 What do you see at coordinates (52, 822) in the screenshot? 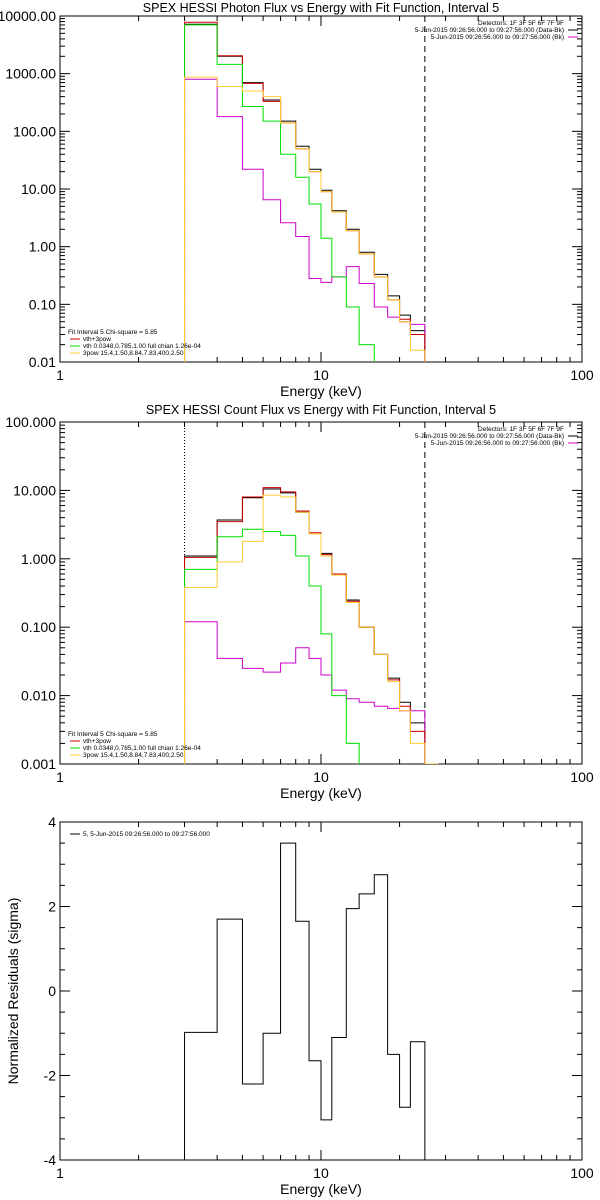
I see `y-tick-label: 4` at bounding box center [52, 822].